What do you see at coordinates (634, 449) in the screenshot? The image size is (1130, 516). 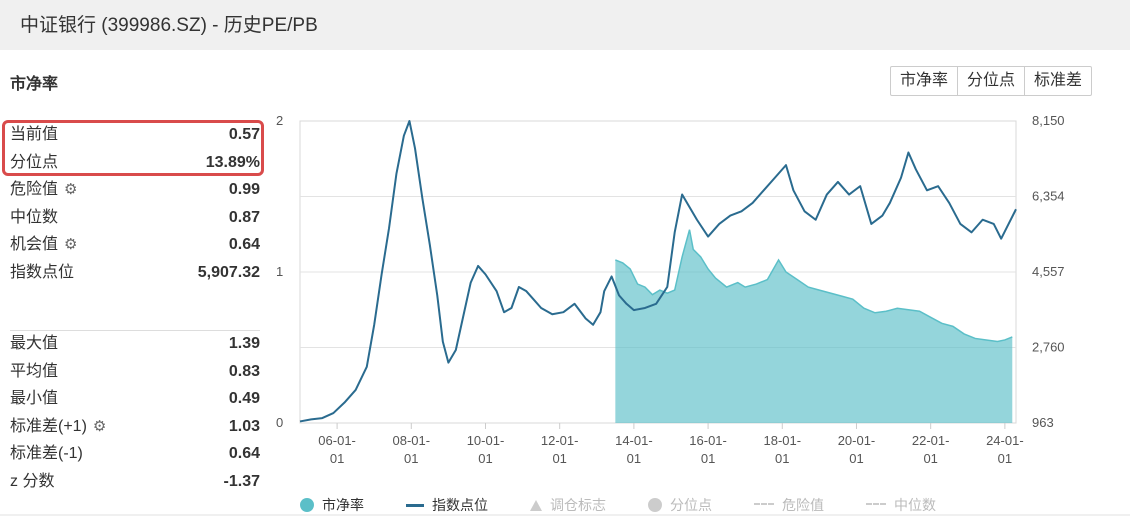 I see `x-tick-label: 14-01-01` at bounding box center [634, 449].